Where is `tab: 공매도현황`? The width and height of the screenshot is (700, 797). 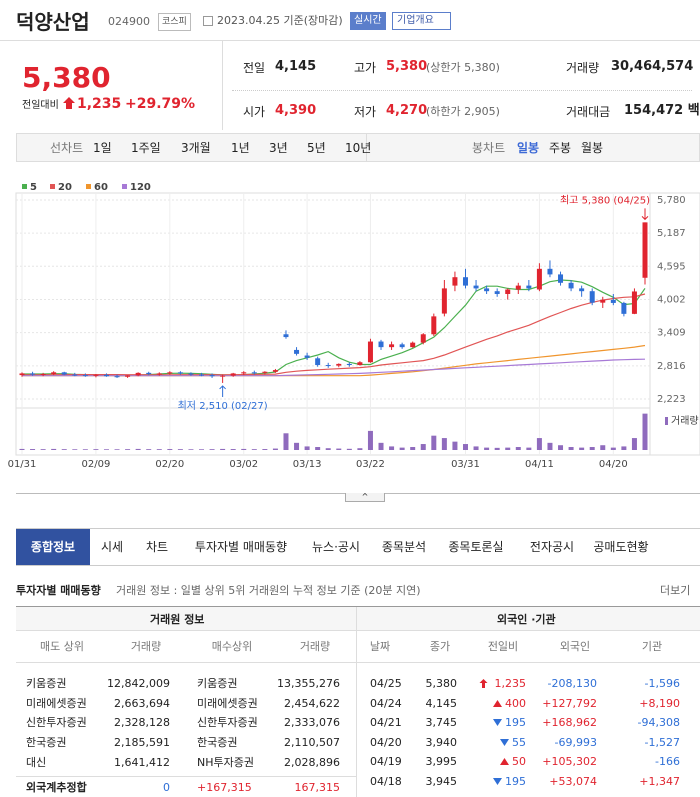 tab: 공매도현황 is located at coordinates (621, 547).